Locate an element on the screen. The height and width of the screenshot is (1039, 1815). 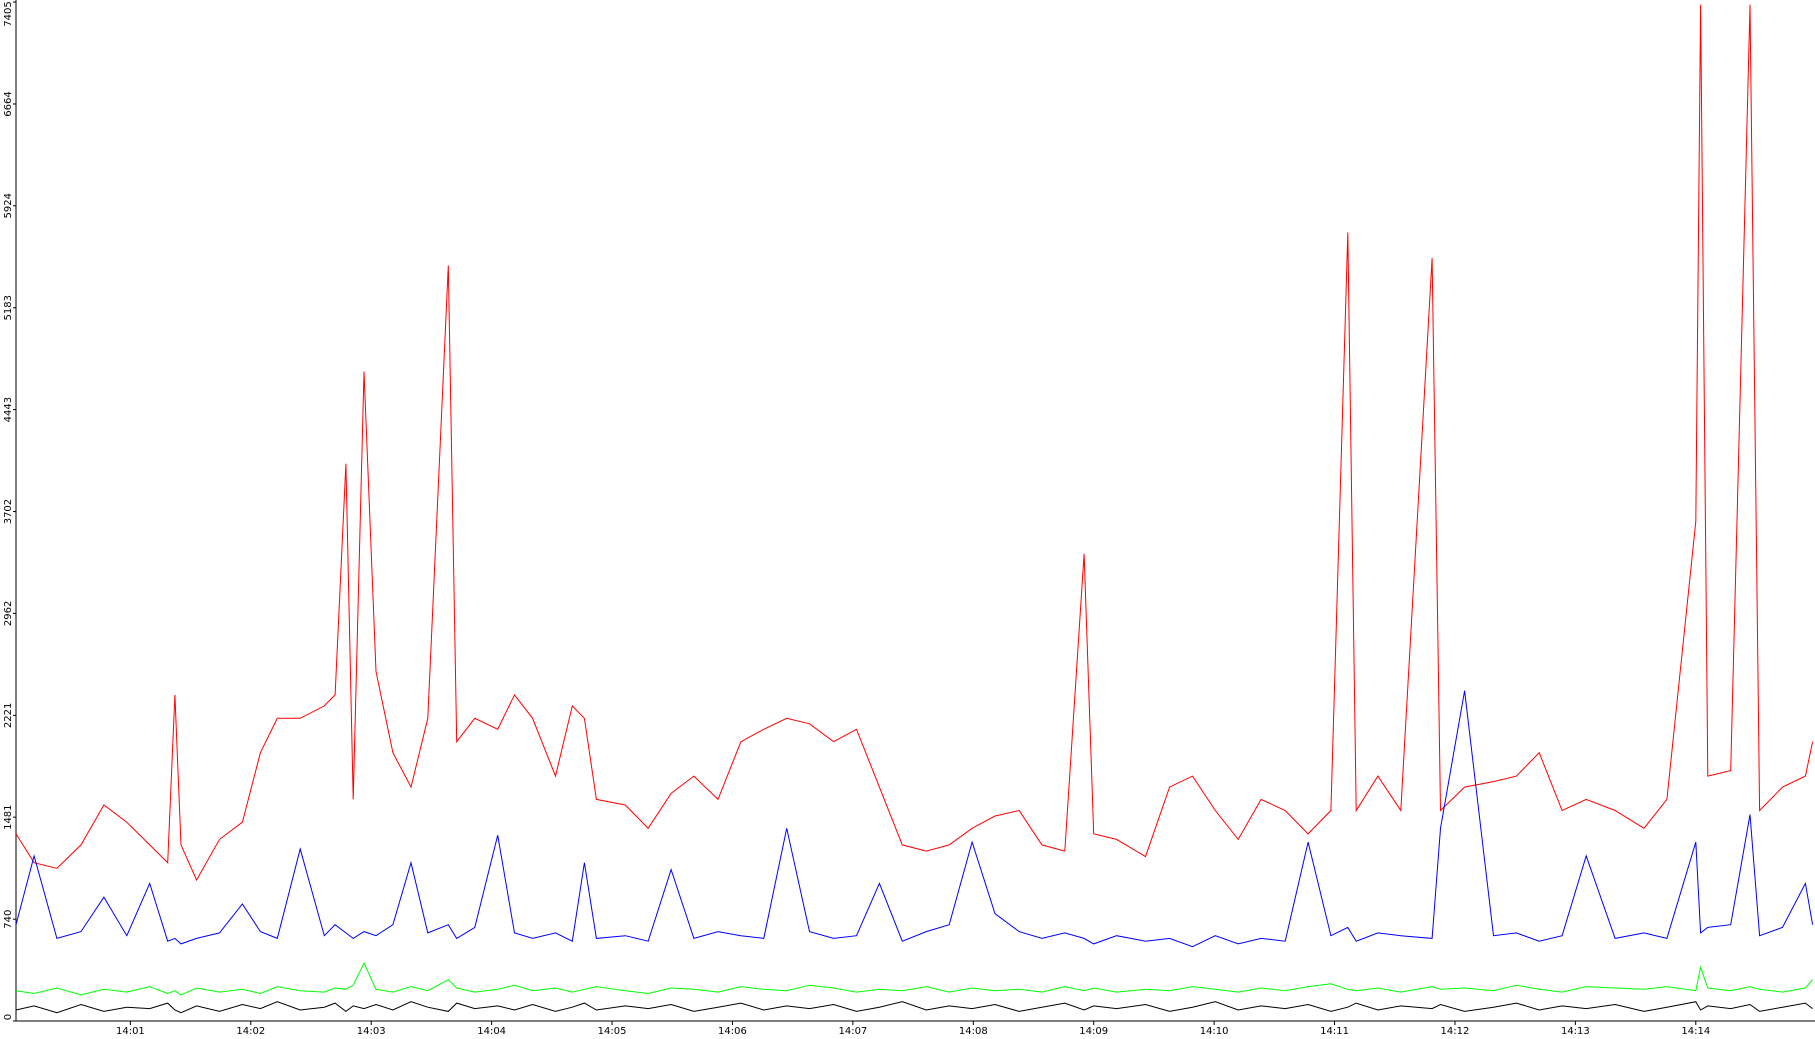
x-tick-label: 14:09 is located at coordinates (1093, 1031).